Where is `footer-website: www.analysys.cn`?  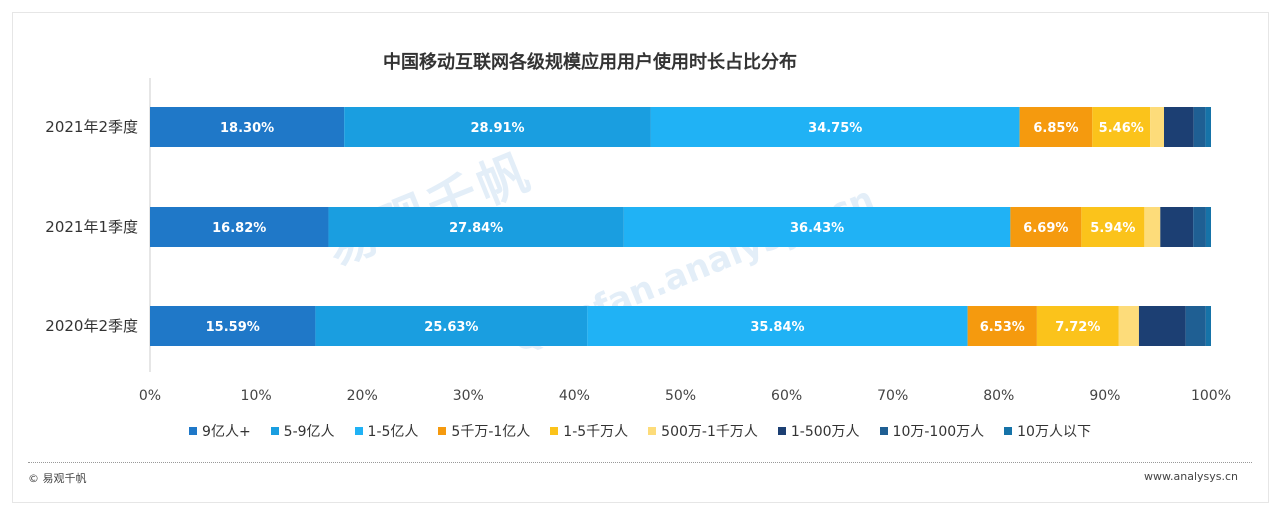
footer-website: www.analysys.cn is located at coordinates (1191, 476).